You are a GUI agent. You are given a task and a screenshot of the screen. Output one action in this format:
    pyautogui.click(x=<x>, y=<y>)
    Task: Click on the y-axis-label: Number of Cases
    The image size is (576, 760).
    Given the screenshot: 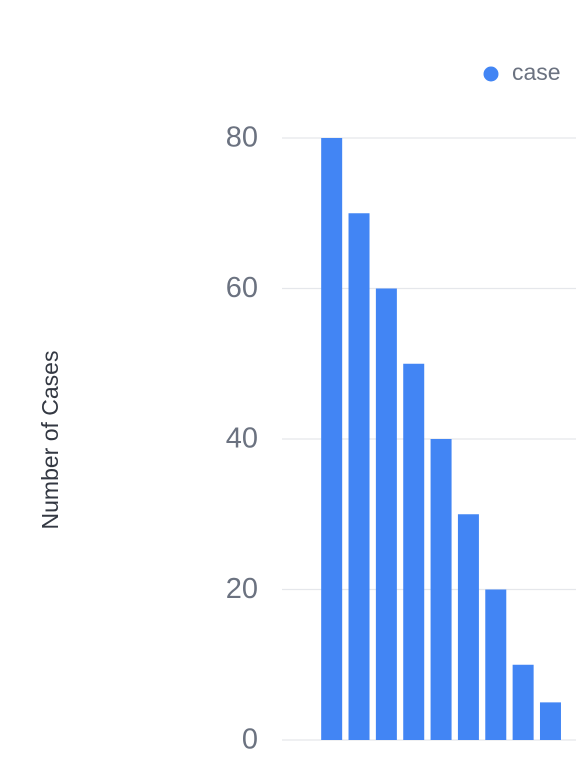 What is the action you would take?
    pyautogui.click(x=50, y=440)
    